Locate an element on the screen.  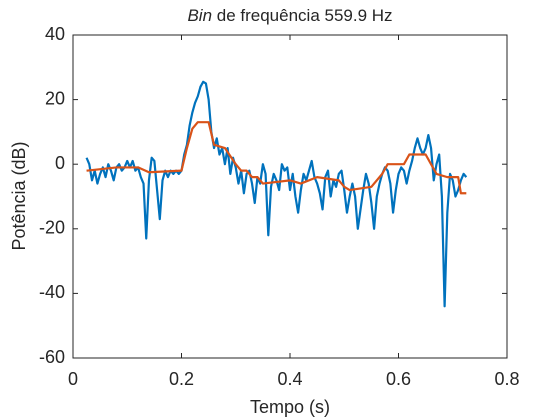
y-tick-label: 20 is located at coordinates (55, 98).